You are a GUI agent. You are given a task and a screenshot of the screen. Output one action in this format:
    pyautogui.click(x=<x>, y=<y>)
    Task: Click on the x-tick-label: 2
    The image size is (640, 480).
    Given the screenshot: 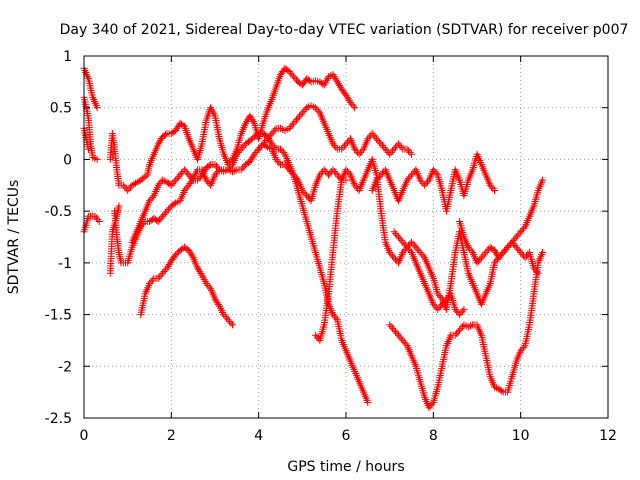 What is the action you would take?
    pyautogui.click(x=171, y=436)
    